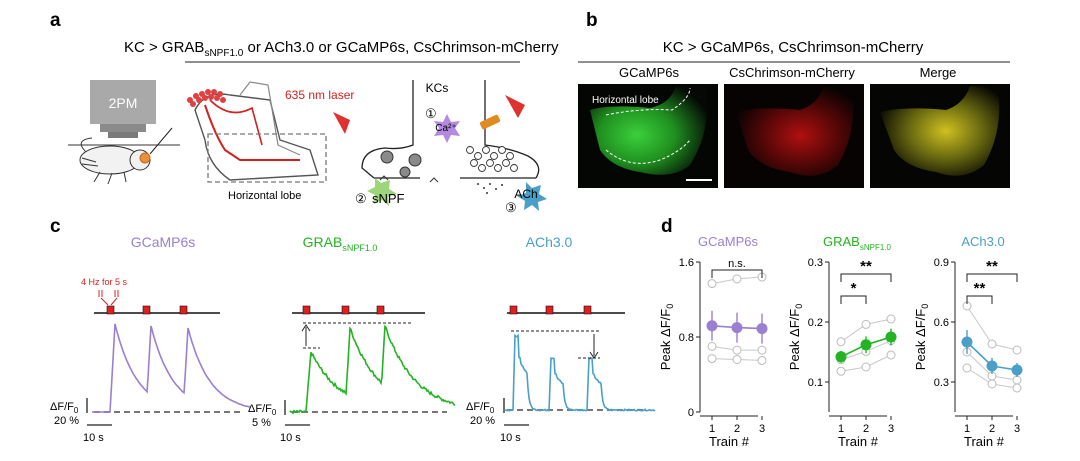  What do you see at coordinates (164, 47) in the screenshot?
I see `panel-a-title-main: KC > GRAB` at bounding box center [164, 47].